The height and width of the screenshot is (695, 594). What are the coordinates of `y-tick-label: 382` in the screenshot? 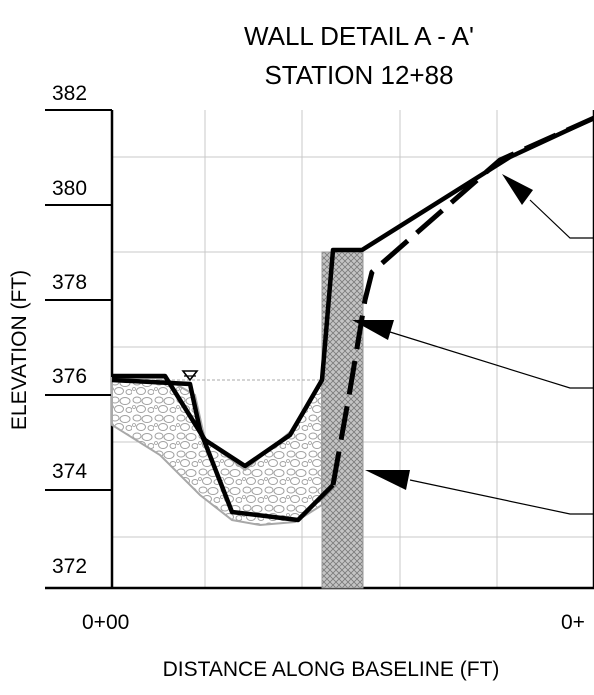 It's located at (69, 93).